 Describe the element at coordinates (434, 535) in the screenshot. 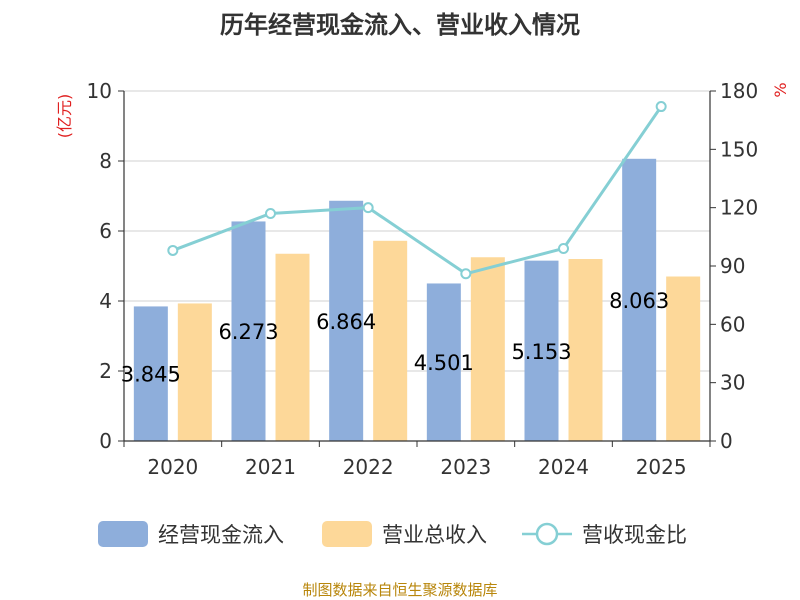

I see `legend-label-revenue: 营业总收入` at that location.